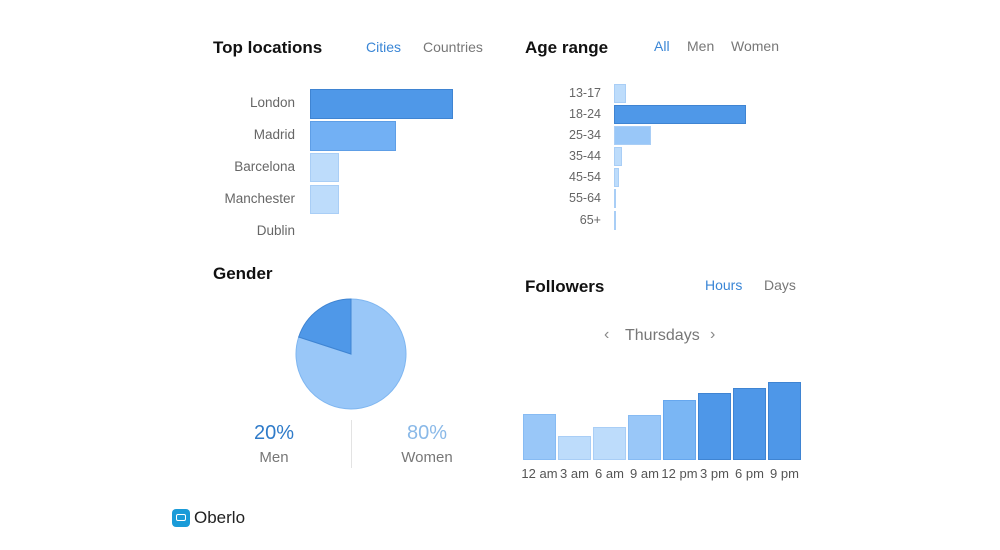 The width and height of the screenshot is (1000, 550). What do you see at coordinates (565, 286) in the screenshot?
I see `followers-title: Followers` at bounding box center [565, 286].